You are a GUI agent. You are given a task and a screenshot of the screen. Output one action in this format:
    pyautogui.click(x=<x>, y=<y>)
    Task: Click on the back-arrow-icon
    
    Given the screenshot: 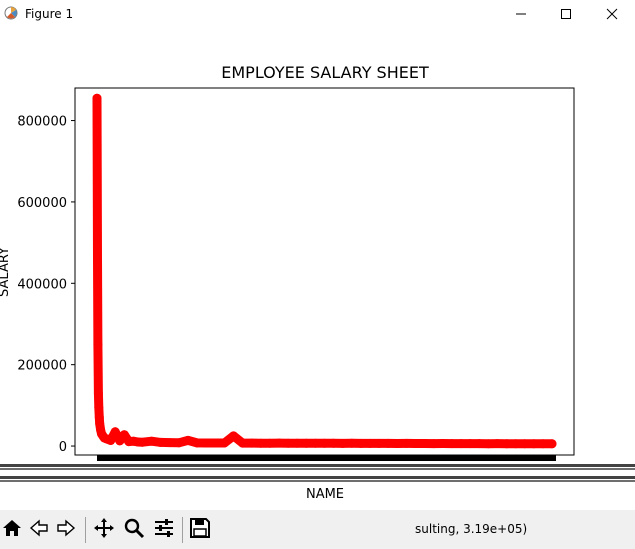 What is the action you would take?
    pyautogui.click(x=39, y=530)
    